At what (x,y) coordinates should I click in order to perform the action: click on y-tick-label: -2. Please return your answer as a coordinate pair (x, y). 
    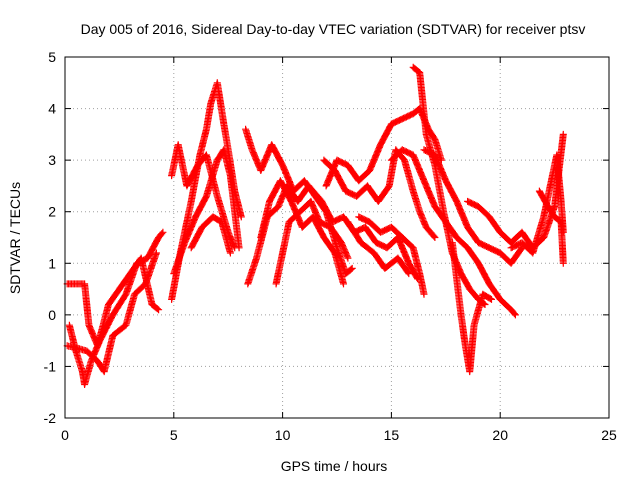
    Looking at the image, I should click on (50, 418).